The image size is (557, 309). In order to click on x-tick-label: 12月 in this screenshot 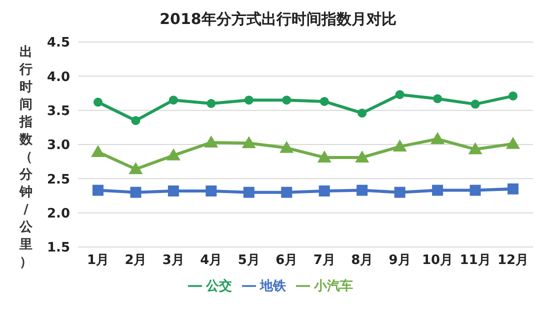, I will do `click(513, 260)`.